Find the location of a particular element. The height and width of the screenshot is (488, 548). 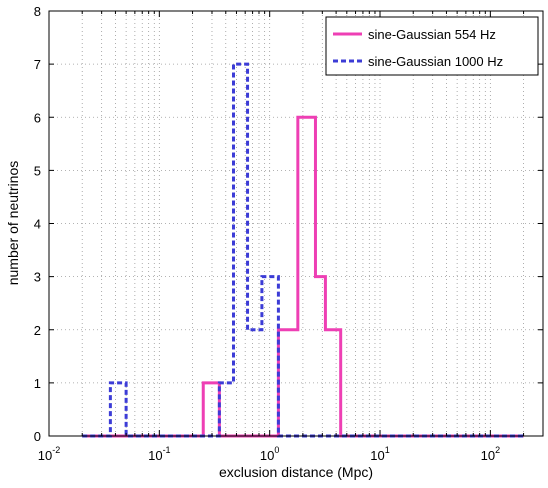

x-tick-label: 10⁻¹ is located at coordinates (159, 454).